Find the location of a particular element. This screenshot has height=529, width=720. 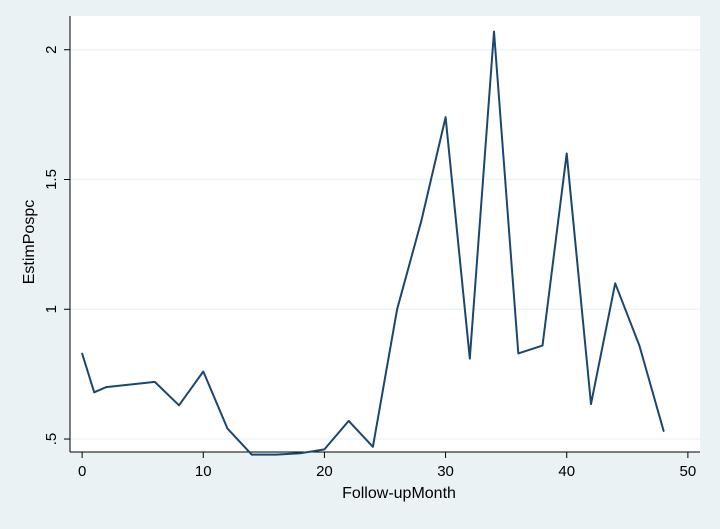

x-tick-label: 50 is located at coordinates (688, 471).